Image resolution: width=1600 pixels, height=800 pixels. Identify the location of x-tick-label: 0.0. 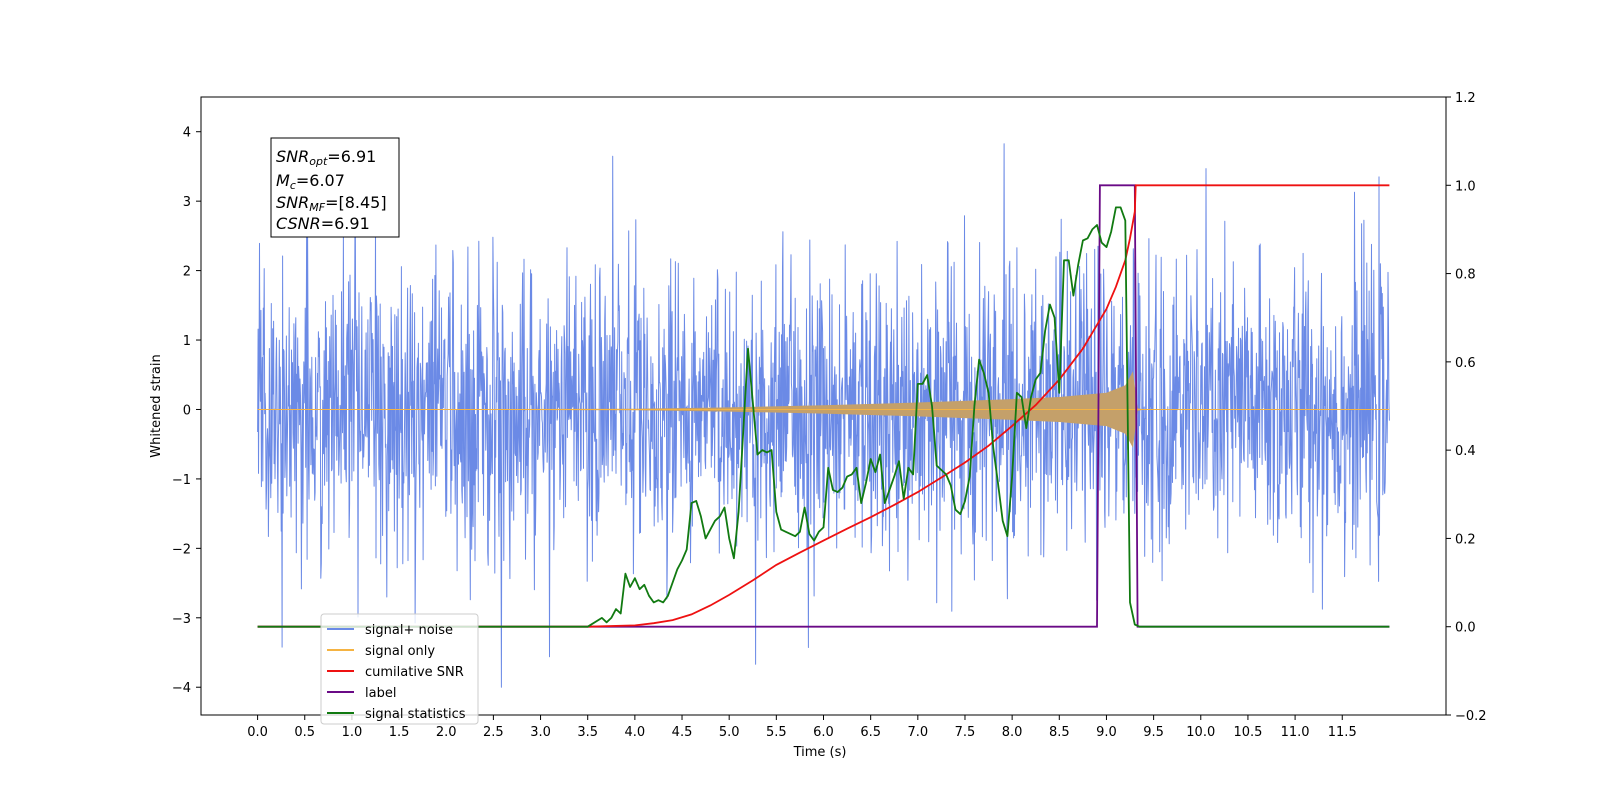
(257, 732).